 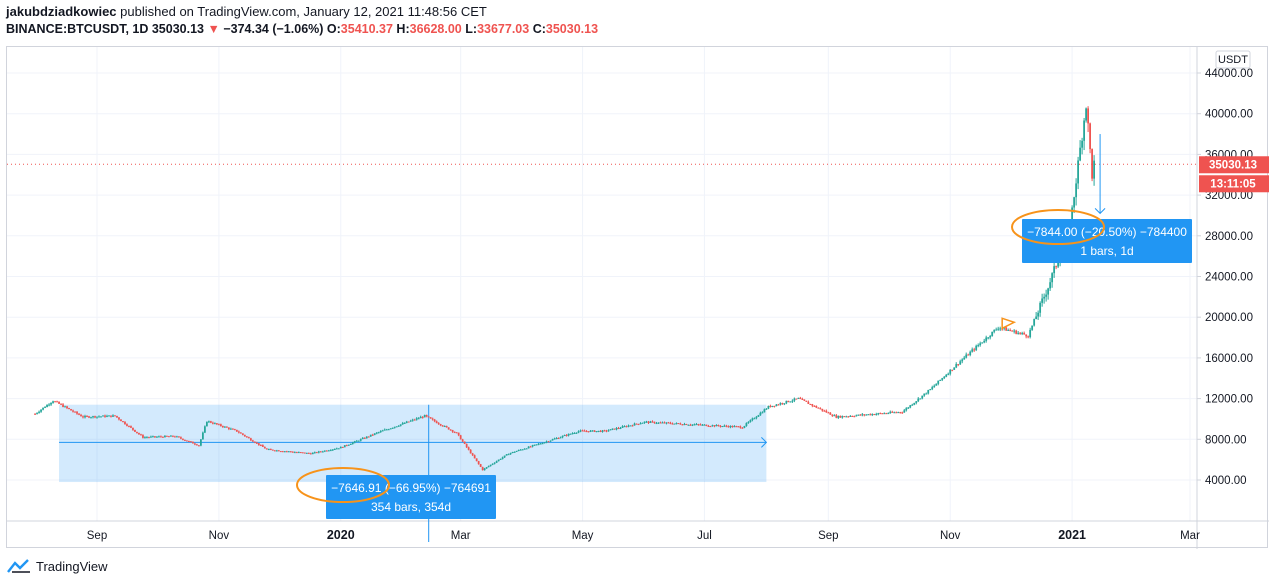 What do you see at coordinates (1190, 536) in the screenshot?
I see `time-tick-label: Mar` at bounding box center [1190, 536].